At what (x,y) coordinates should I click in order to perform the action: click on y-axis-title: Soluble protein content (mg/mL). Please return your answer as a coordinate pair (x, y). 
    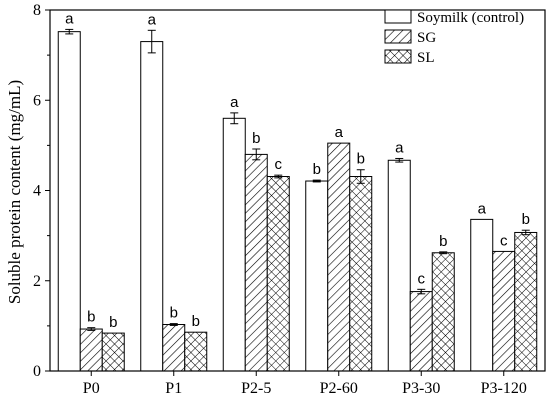
    Looking at the image, I should click on (14, 192).